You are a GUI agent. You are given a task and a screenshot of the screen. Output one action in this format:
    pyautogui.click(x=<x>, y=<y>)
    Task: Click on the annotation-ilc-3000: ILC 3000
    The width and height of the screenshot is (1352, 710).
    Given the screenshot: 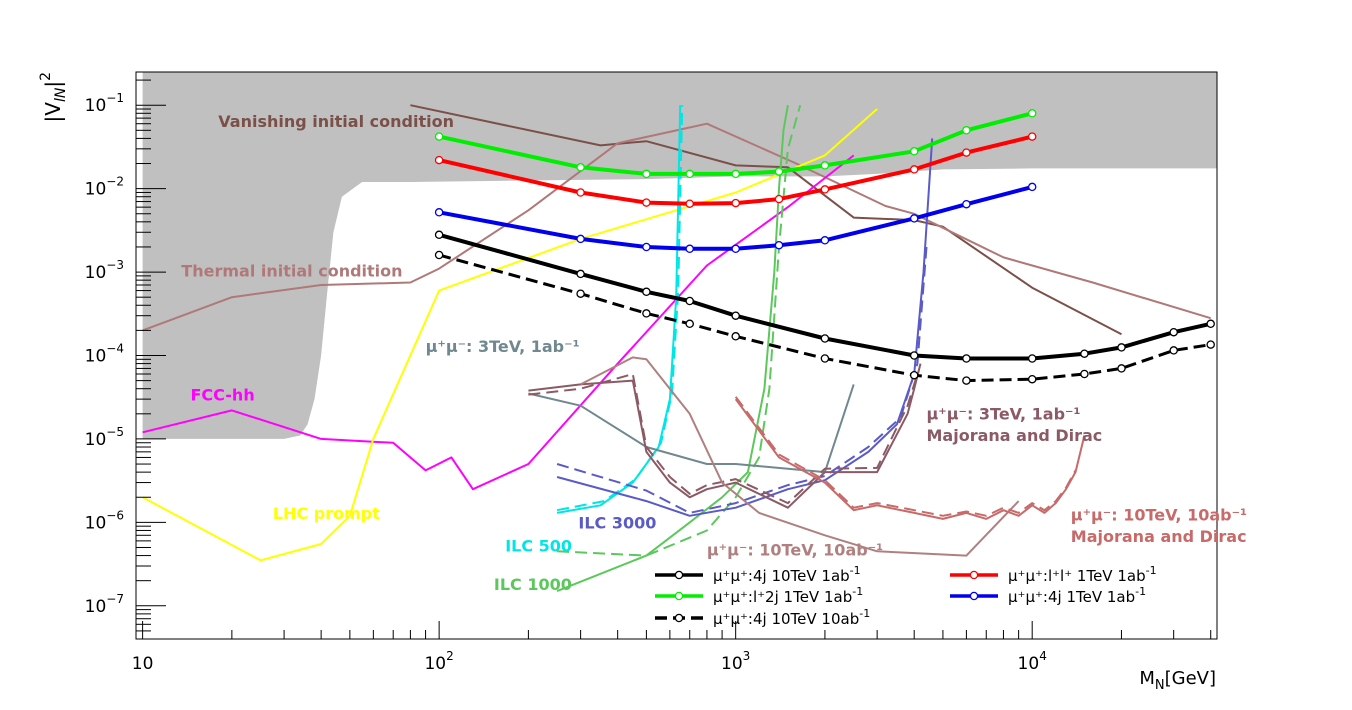 What is the action you would take?
    pyautogui.click(x=617, y=522)
    